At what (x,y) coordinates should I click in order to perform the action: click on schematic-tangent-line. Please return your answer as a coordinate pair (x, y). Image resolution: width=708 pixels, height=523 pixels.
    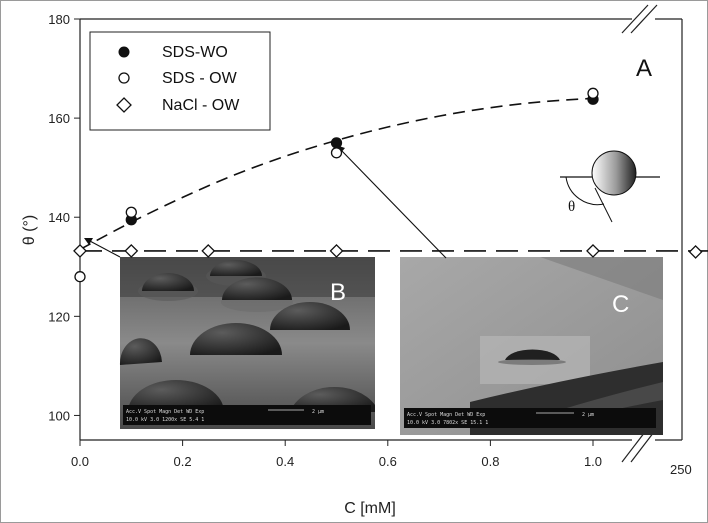
    Looking at the image, I should click on (603, 205).